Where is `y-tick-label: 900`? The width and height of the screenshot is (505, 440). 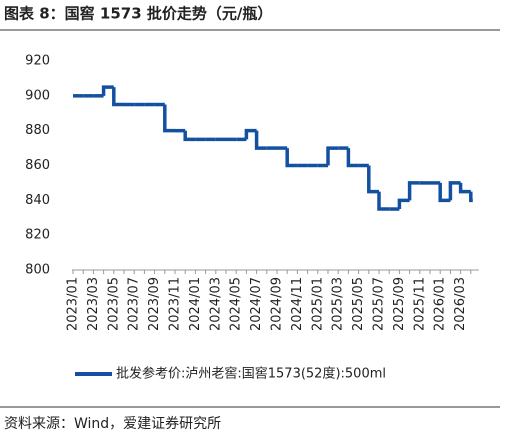 y-tick-label: 900 is located at coordinates (37, 95).